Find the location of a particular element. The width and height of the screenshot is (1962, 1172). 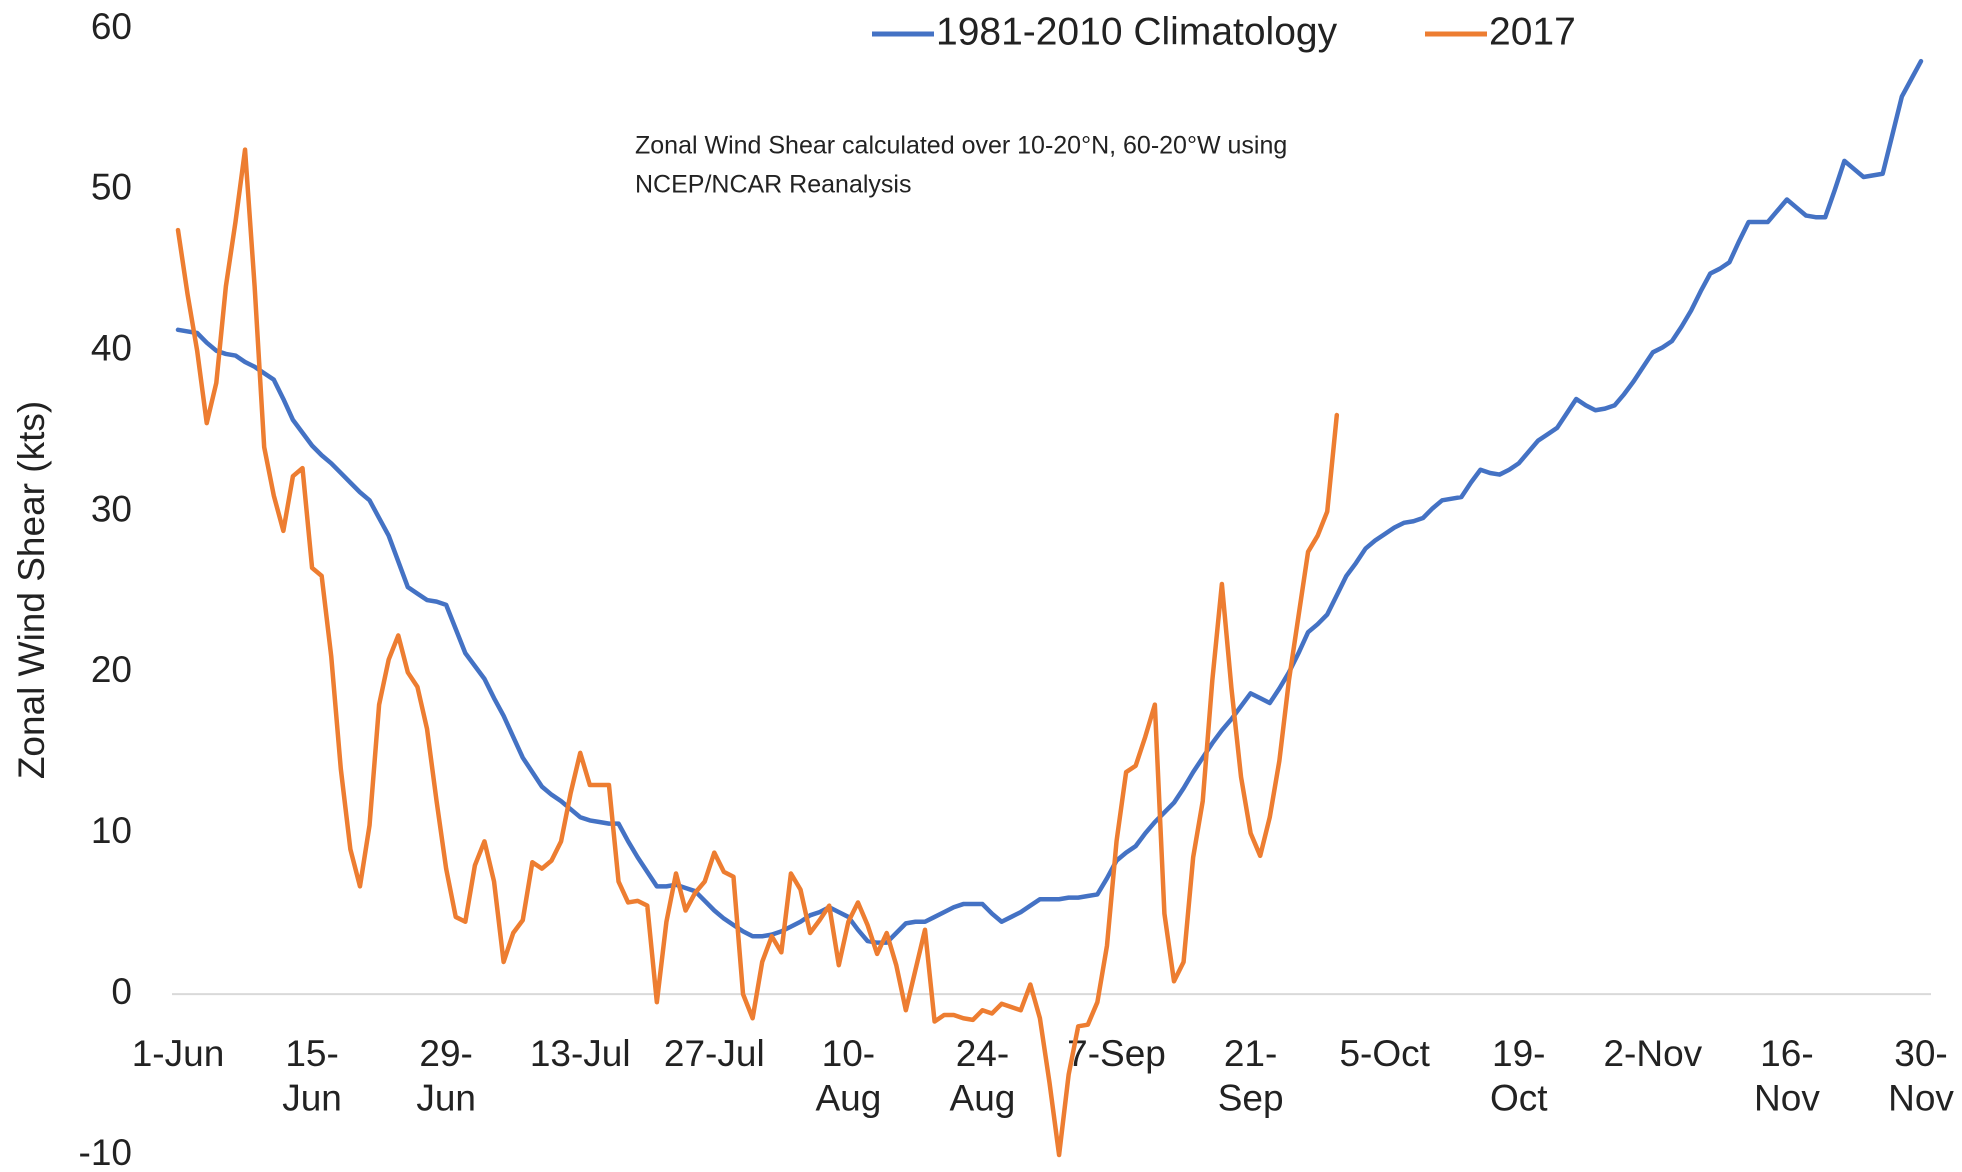

x-tick-label: 19-Oct is located at coordinates (1519, 1075).